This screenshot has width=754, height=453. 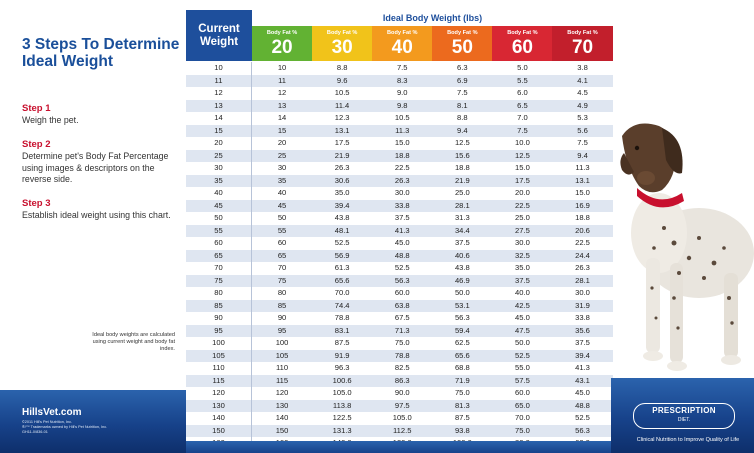 What do you see at coordinates (402, 206) in the screenshot?
I see `ideal-weight-cell: 33.8` at bounding box center [402, 206].